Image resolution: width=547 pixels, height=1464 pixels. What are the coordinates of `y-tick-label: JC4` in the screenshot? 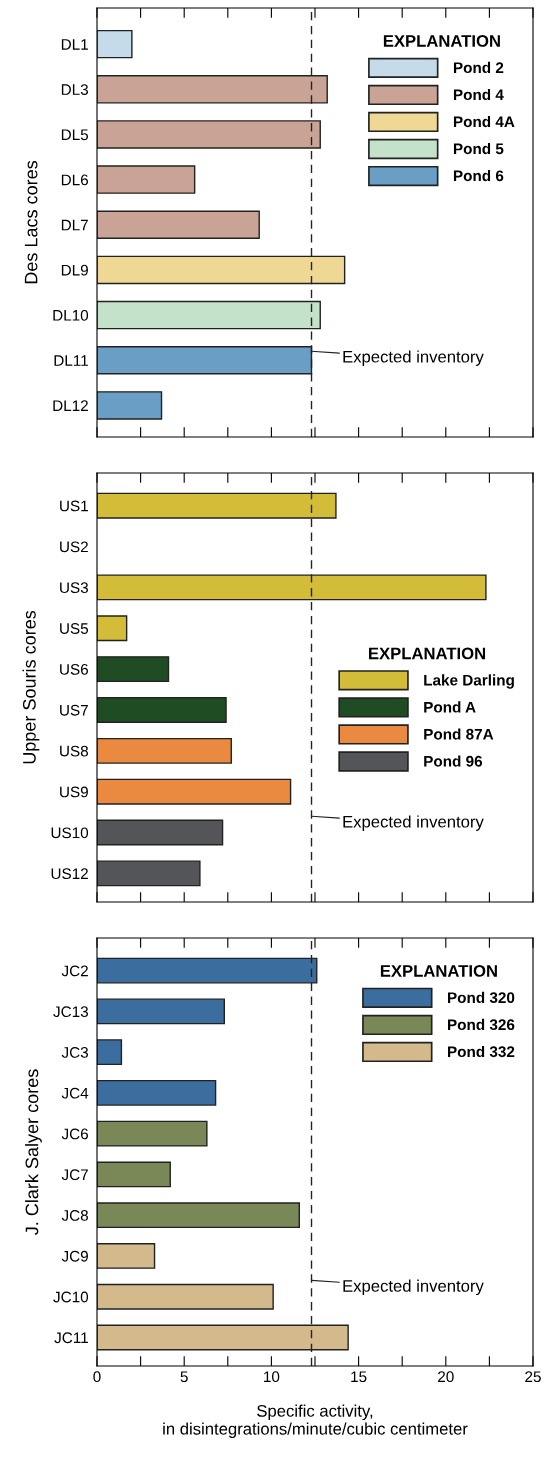 It's located at (75, 1093).